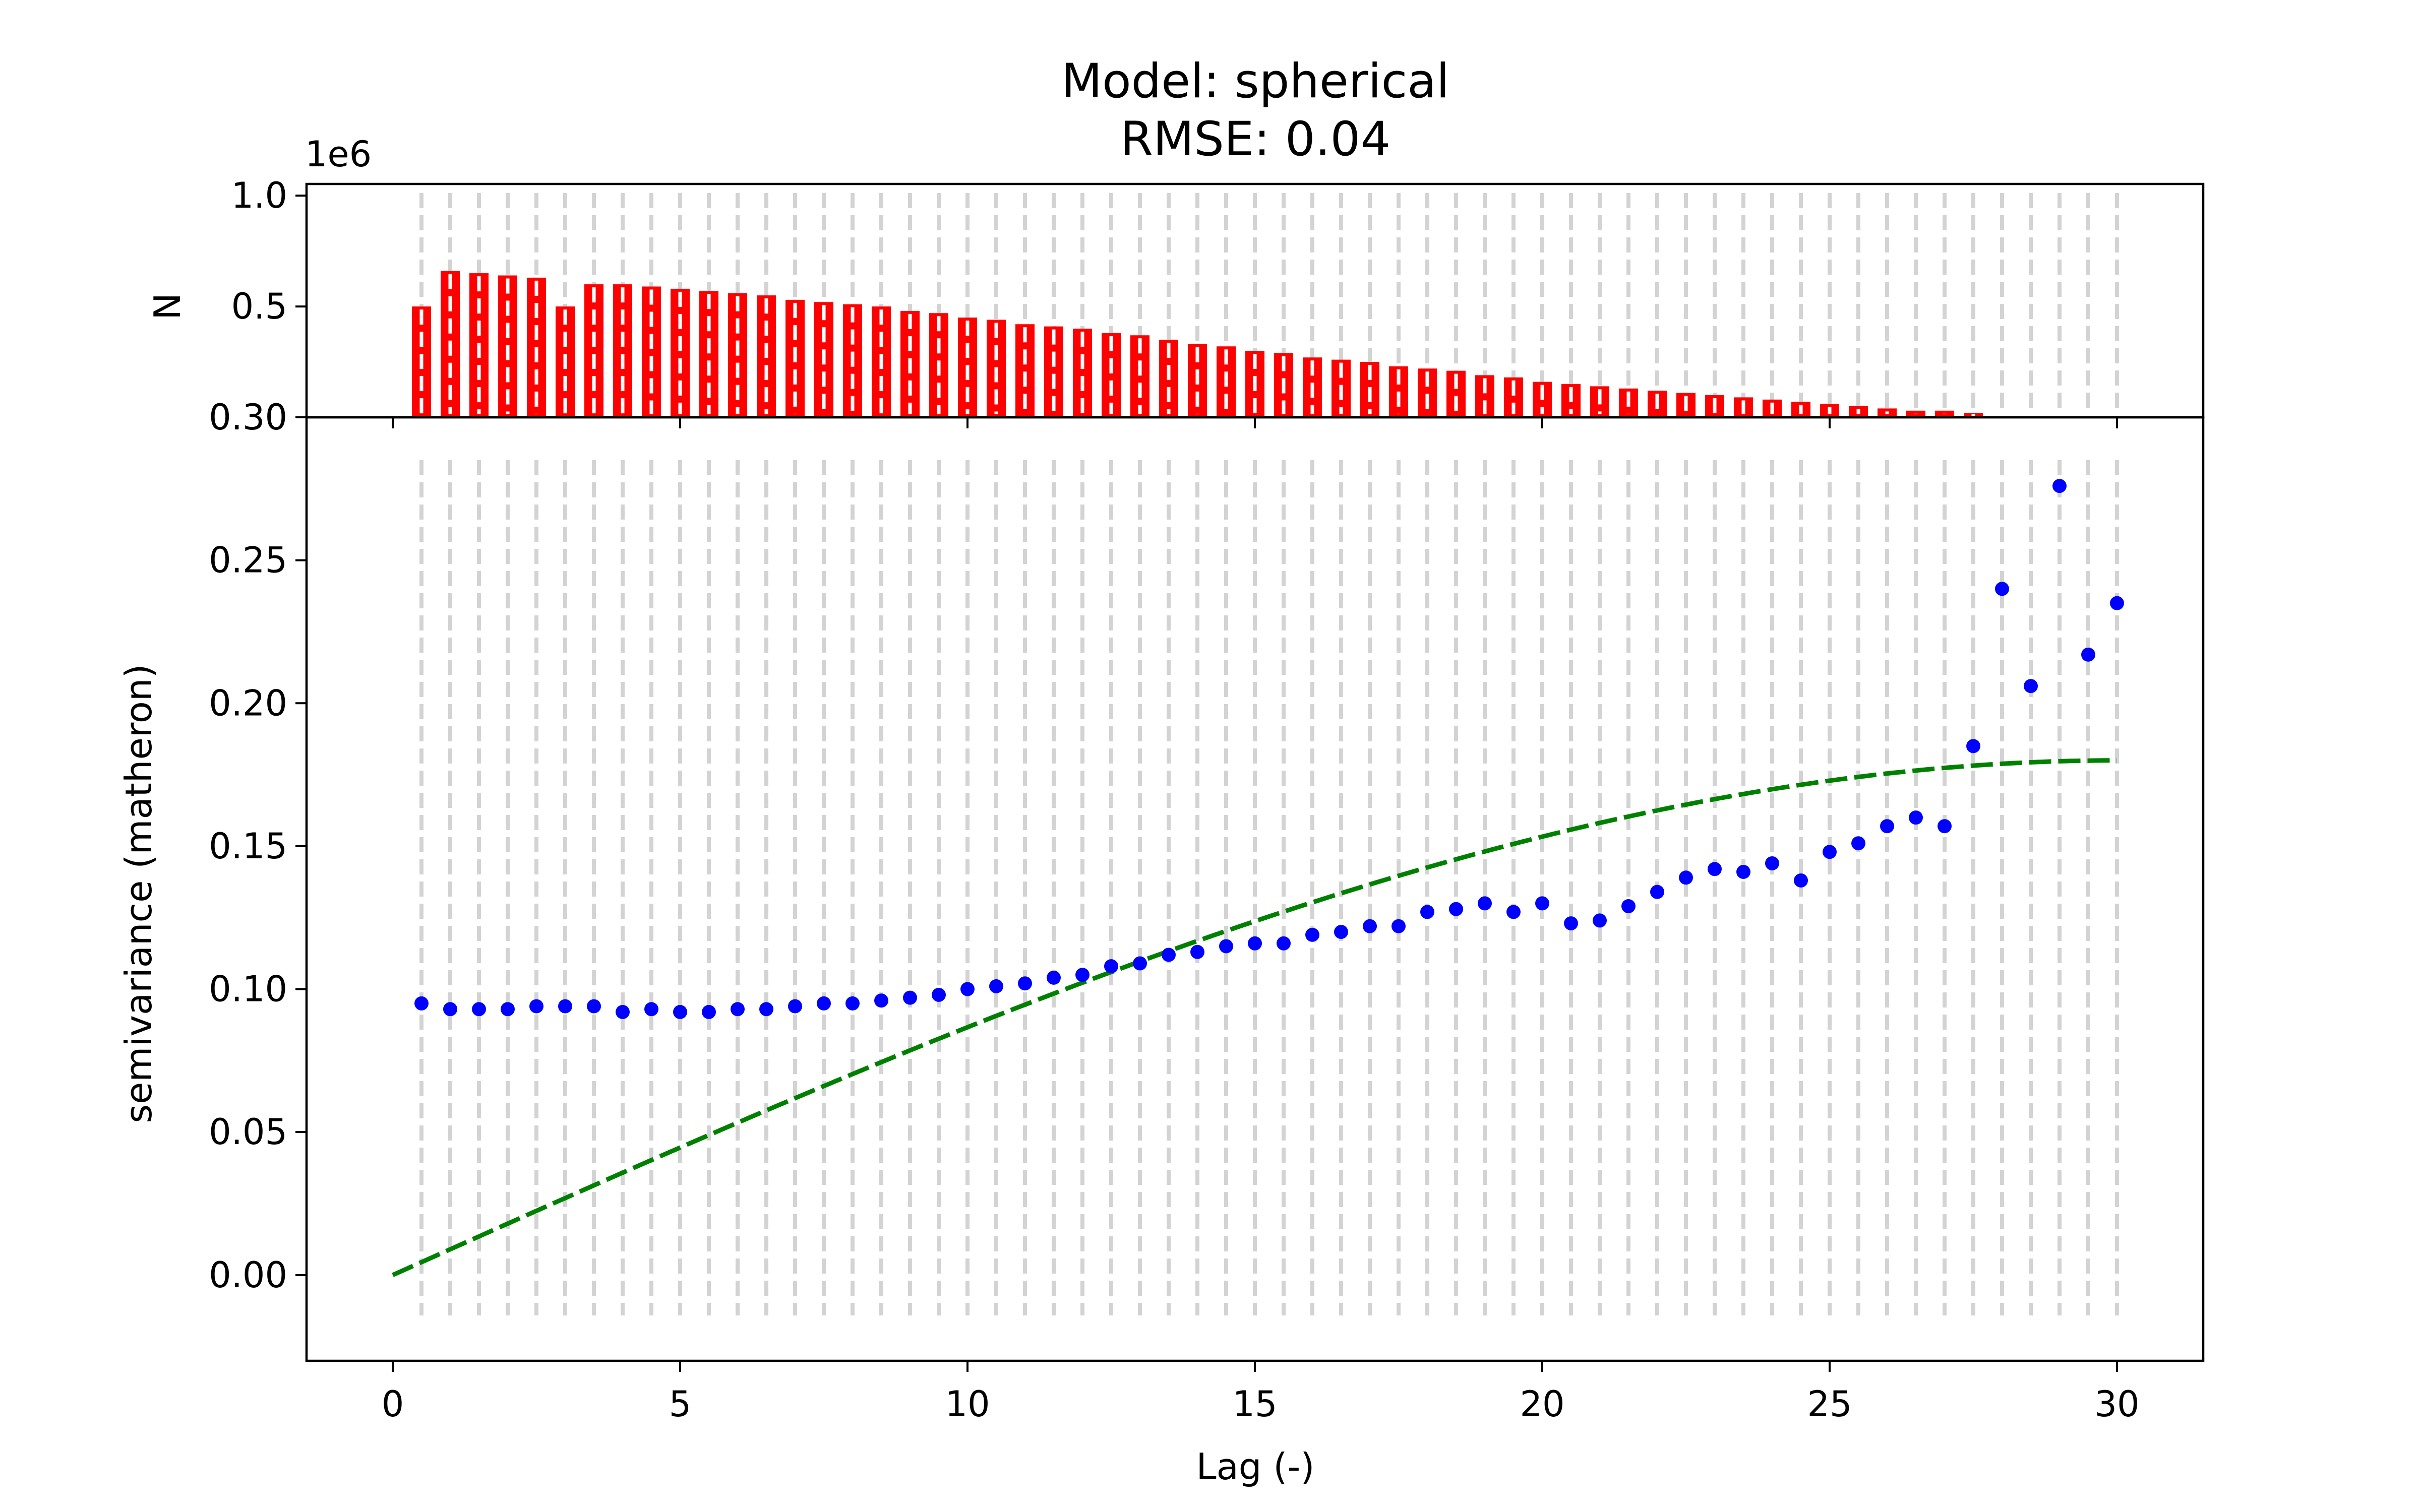 The image size is (2420, 1512). I want to click on y-tick-label: 0.30, so click(248, 417).